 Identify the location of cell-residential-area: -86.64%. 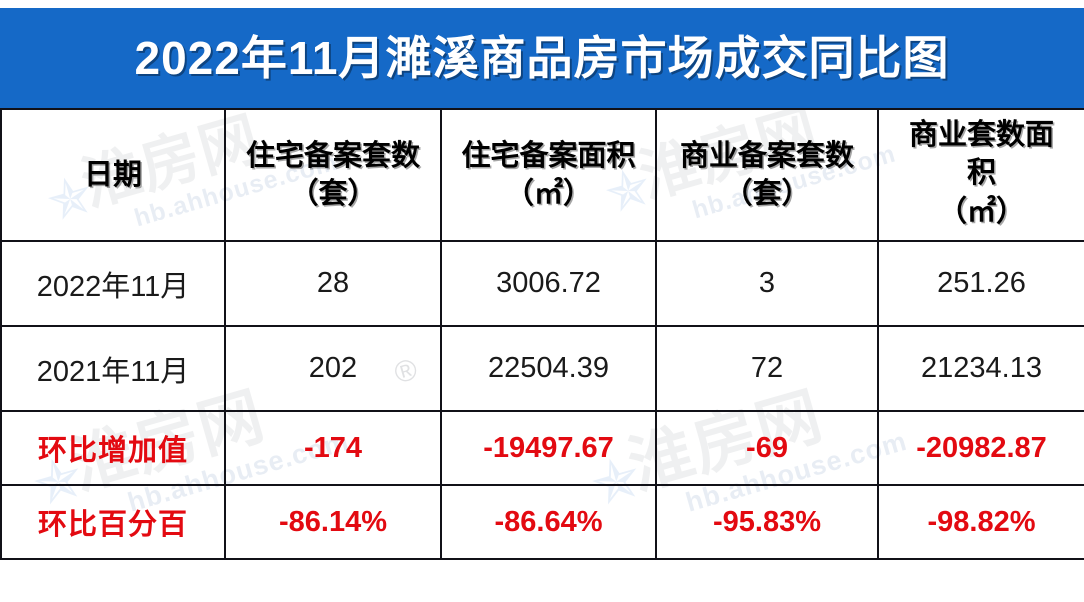
(548, 522).